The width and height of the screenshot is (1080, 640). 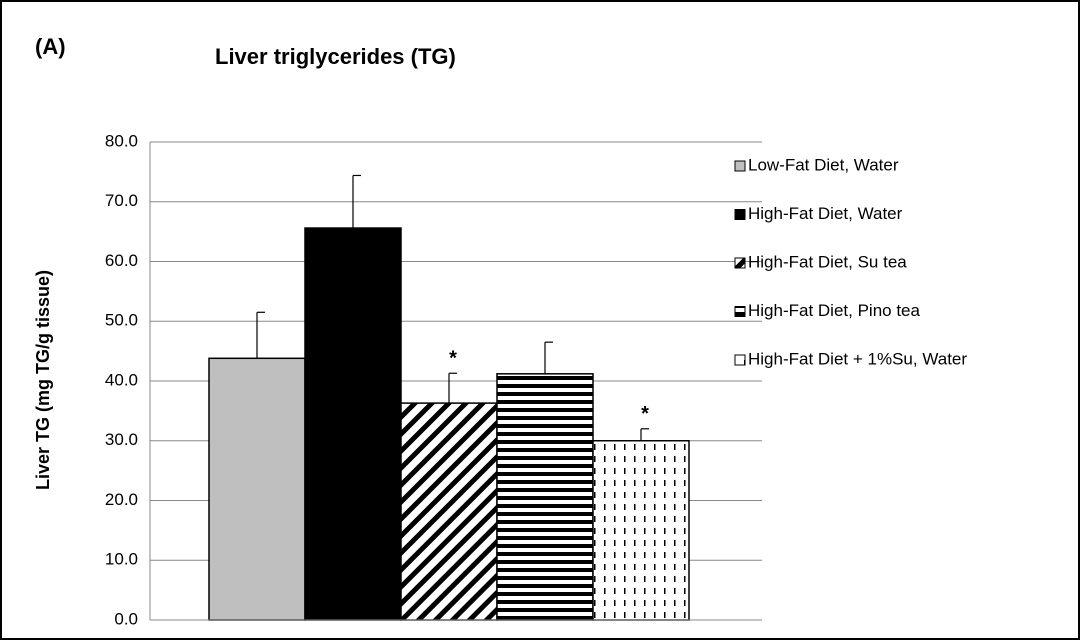 I want to click on y-tick-label: 40.0, so click(x=121, y=379).